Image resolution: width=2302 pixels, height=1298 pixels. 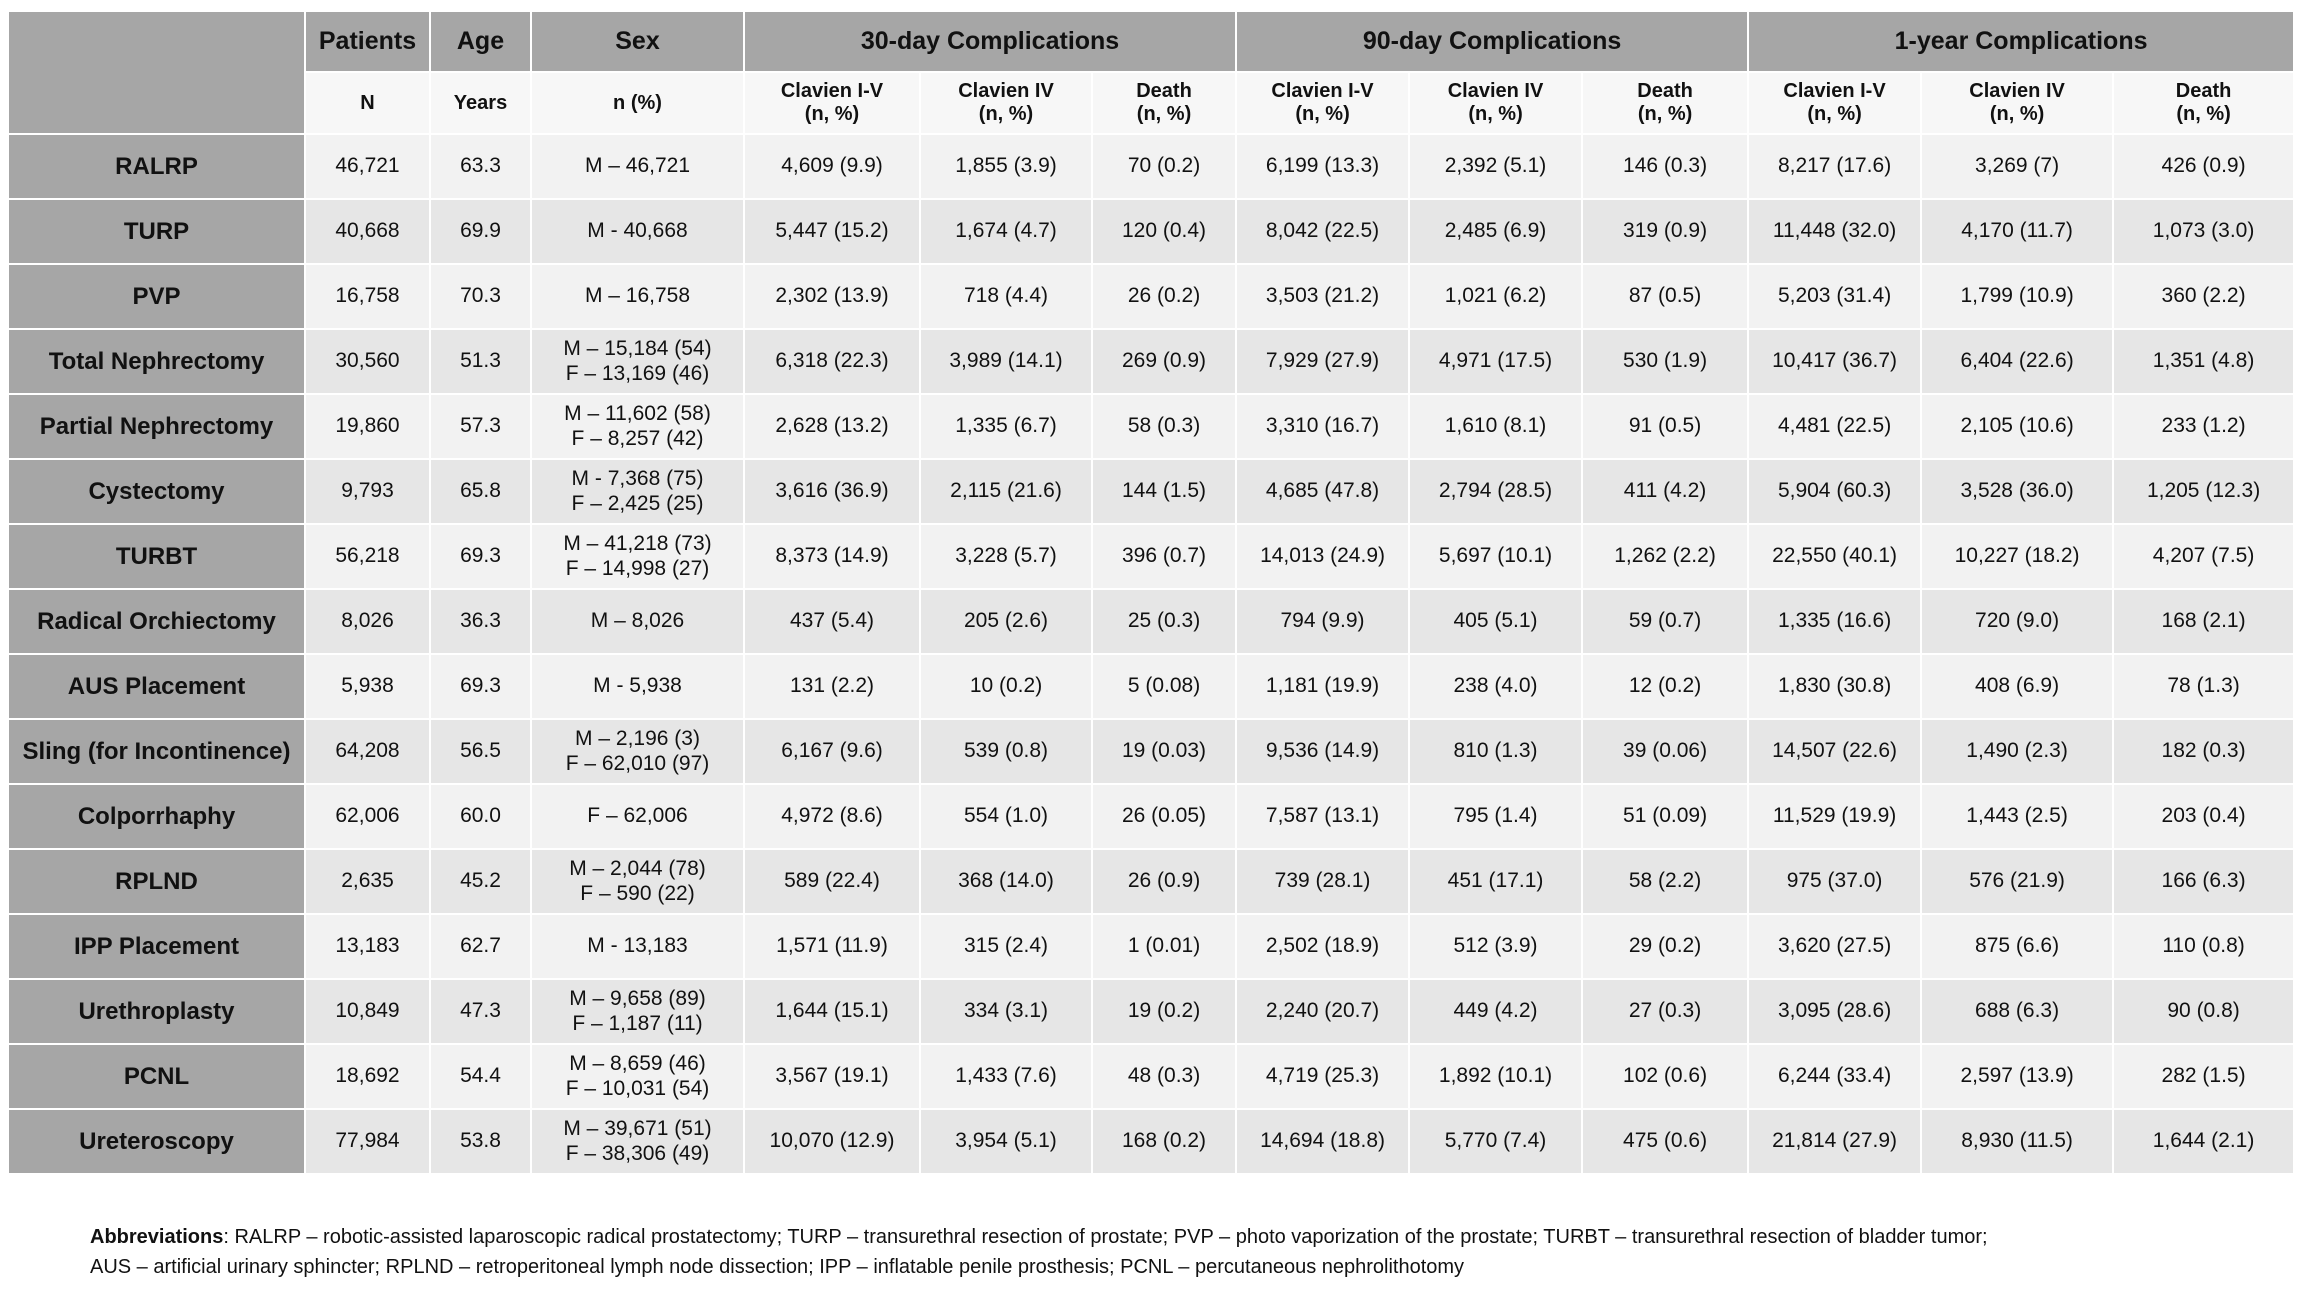 I want to click on data-cell: 6,167 (9.6), so click(x=832, y=751).